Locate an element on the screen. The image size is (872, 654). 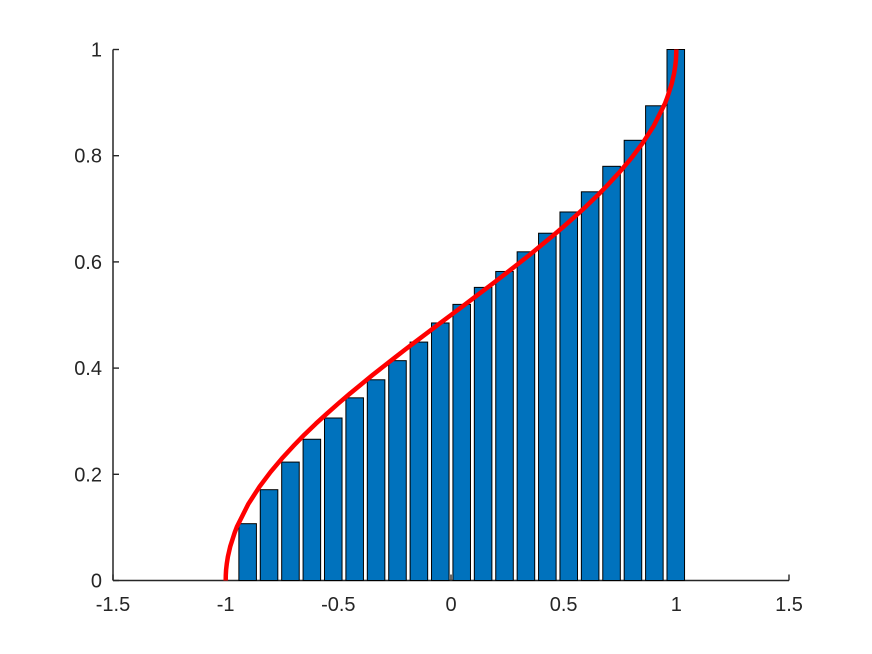
y-tick-label: 0.4 is located at coordinates (88, 369).